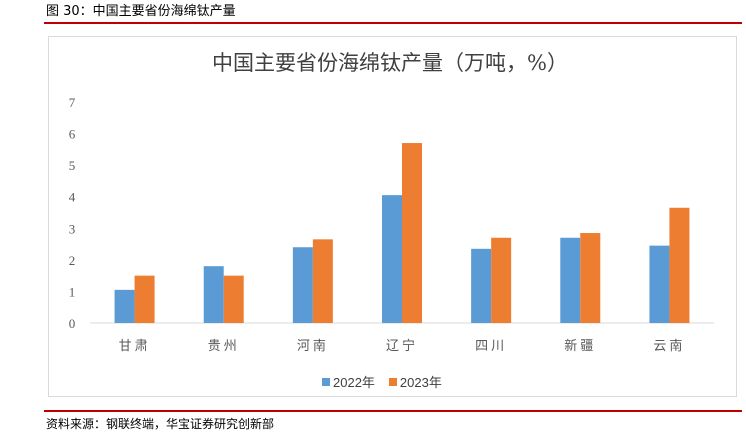 Image resolution: width=746 pixels, height=441 pixels. I want to click on caption-rule, so click(393, 23).